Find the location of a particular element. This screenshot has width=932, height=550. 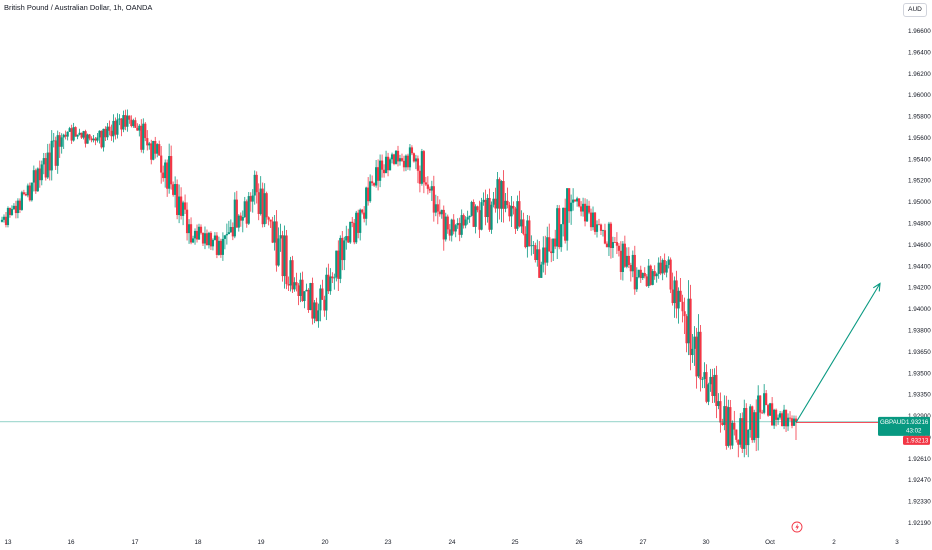

price-tick-label: 1.92900 is located at coordinates (919, 416).